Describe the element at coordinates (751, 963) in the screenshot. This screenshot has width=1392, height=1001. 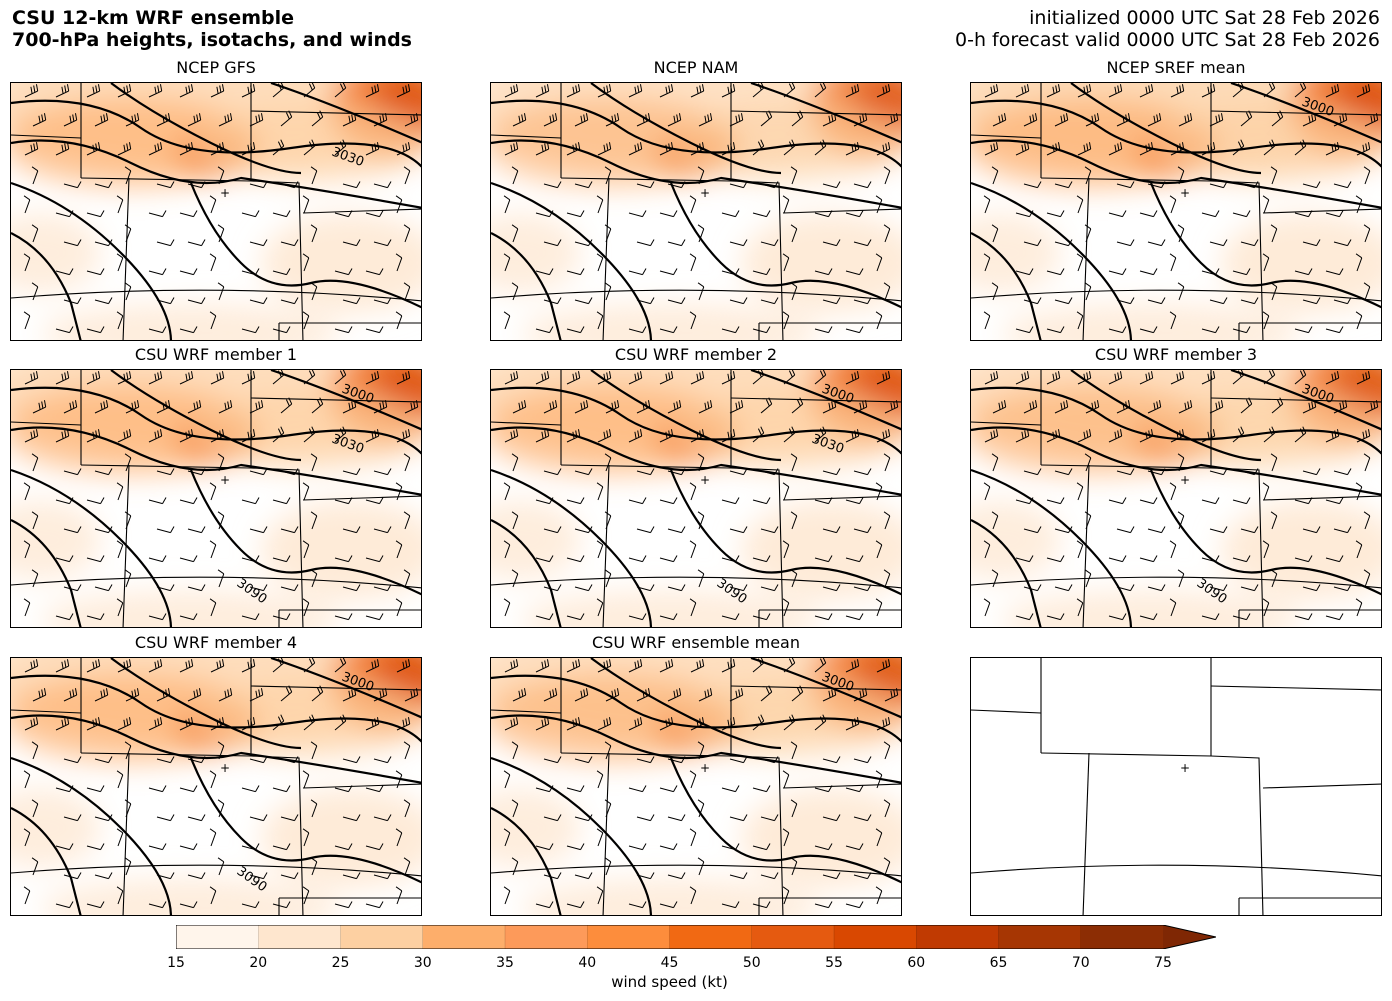
I see `colorbar-tick-label: 50` at that location.